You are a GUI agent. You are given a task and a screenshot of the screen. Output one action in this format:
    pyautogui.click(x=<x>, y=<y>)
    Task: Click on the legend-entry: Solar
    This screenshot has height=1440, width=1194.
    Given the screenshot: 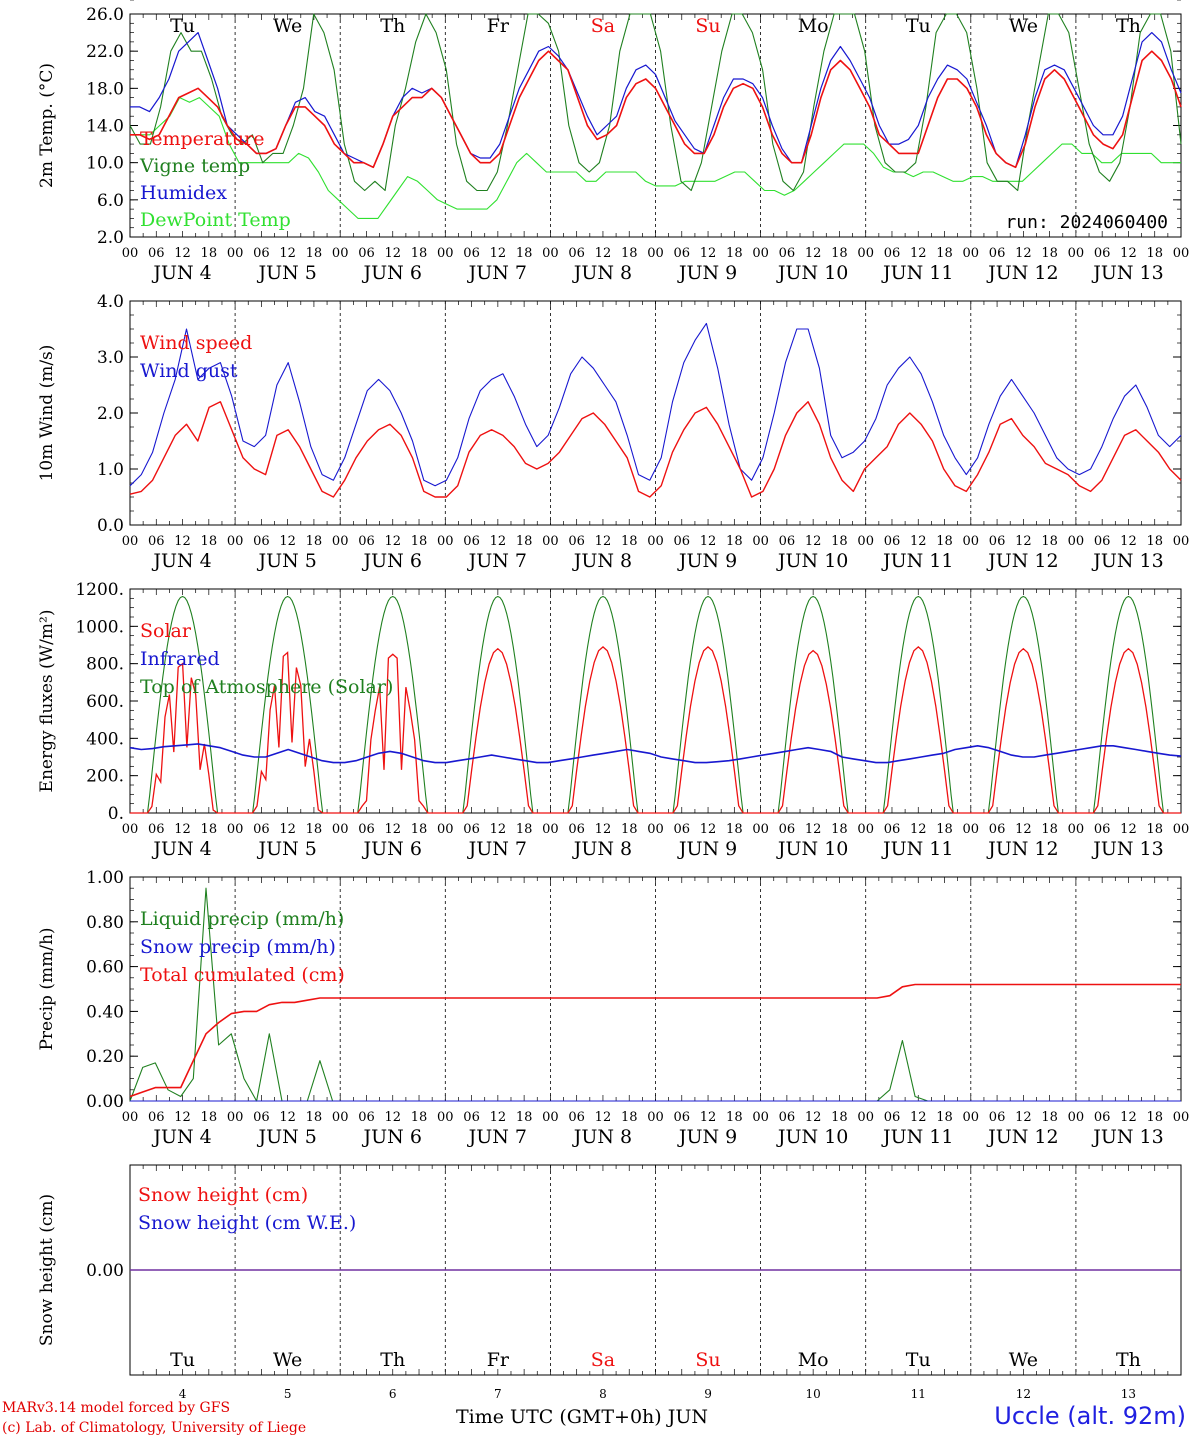 What is the action you would take?
    pyautogui.click(x=166, y=631)
    